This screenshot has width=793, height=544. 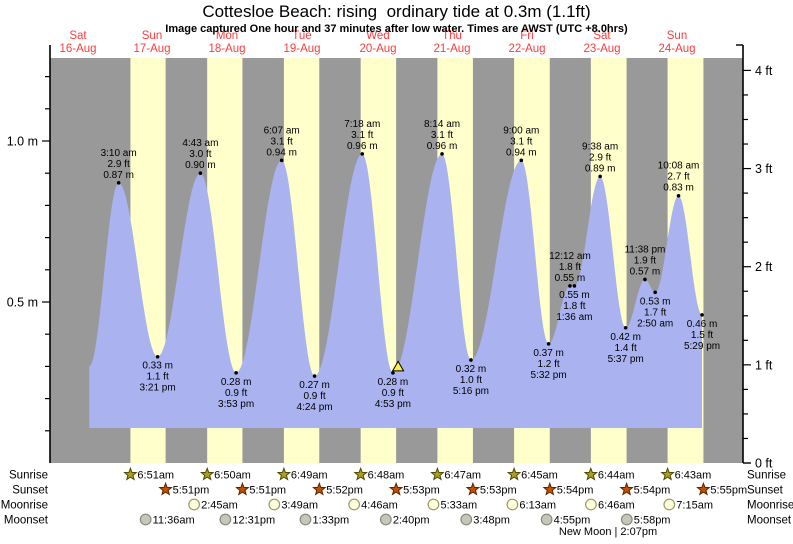 I want to click on sunset-time: 5:52pm, so click(x=344, y=491).